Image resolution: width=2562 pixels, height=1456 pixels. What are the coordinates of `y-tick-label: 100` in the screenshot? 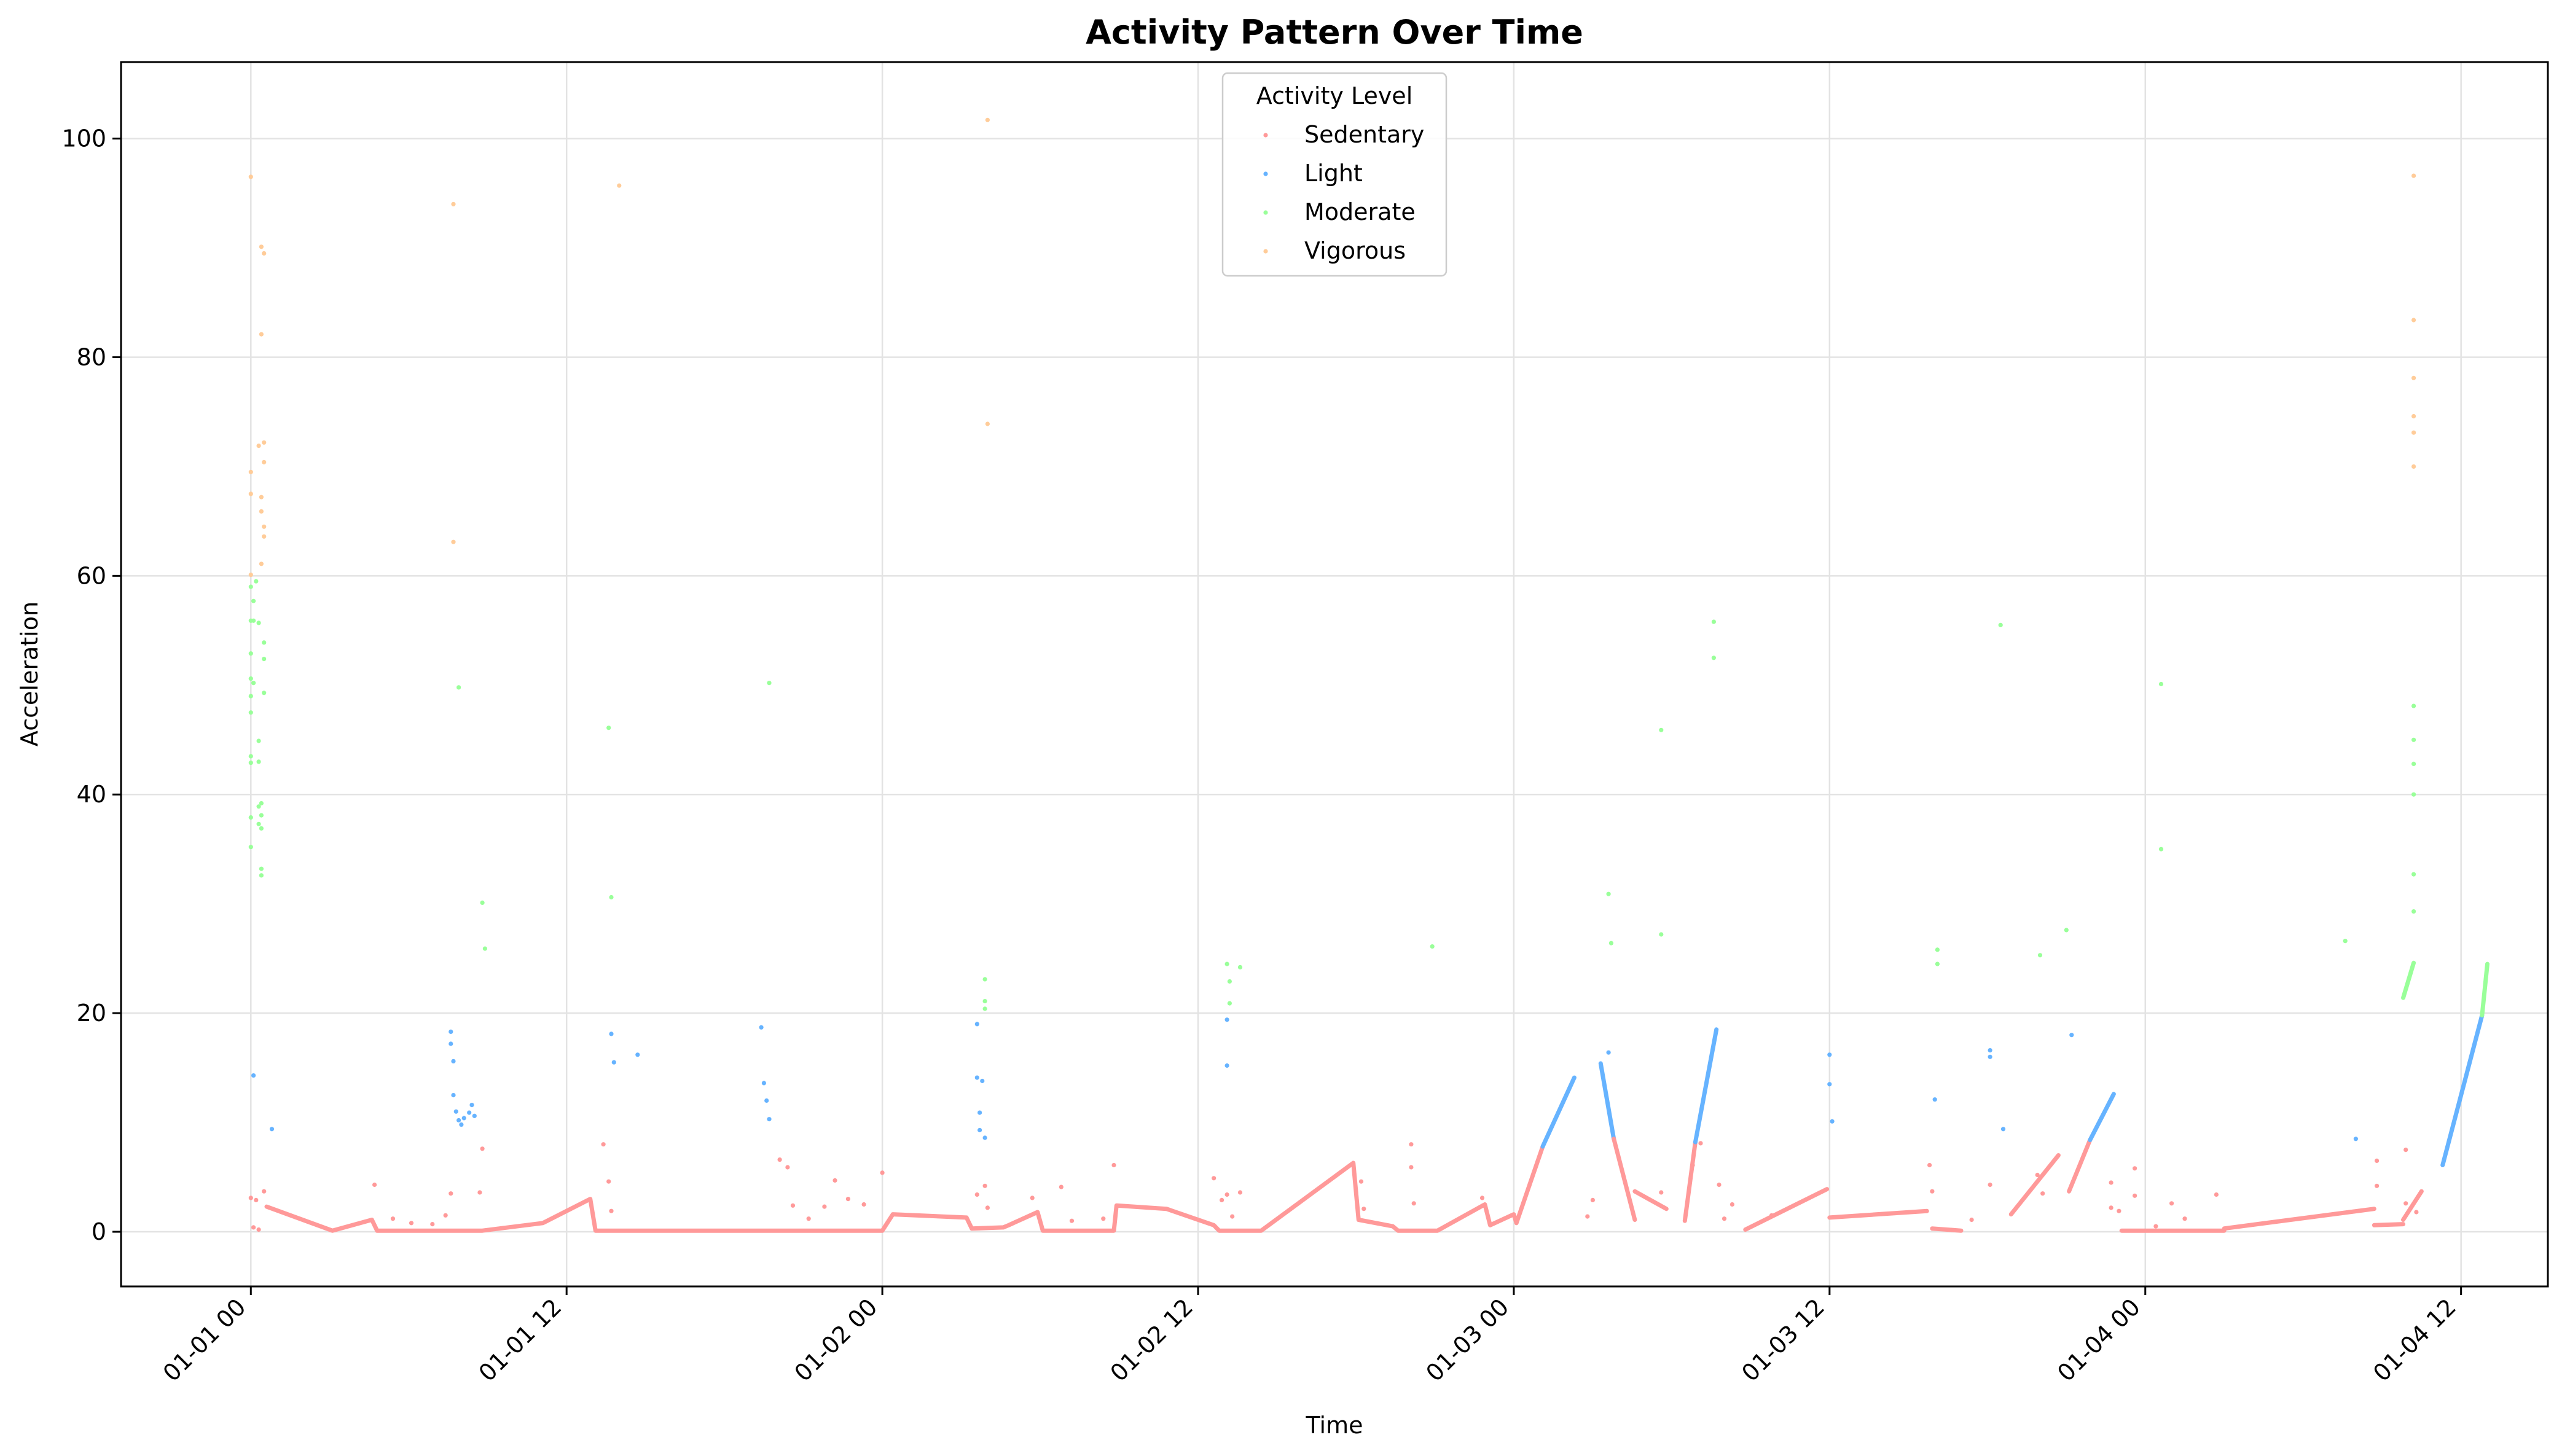 It's located at (83, 138).